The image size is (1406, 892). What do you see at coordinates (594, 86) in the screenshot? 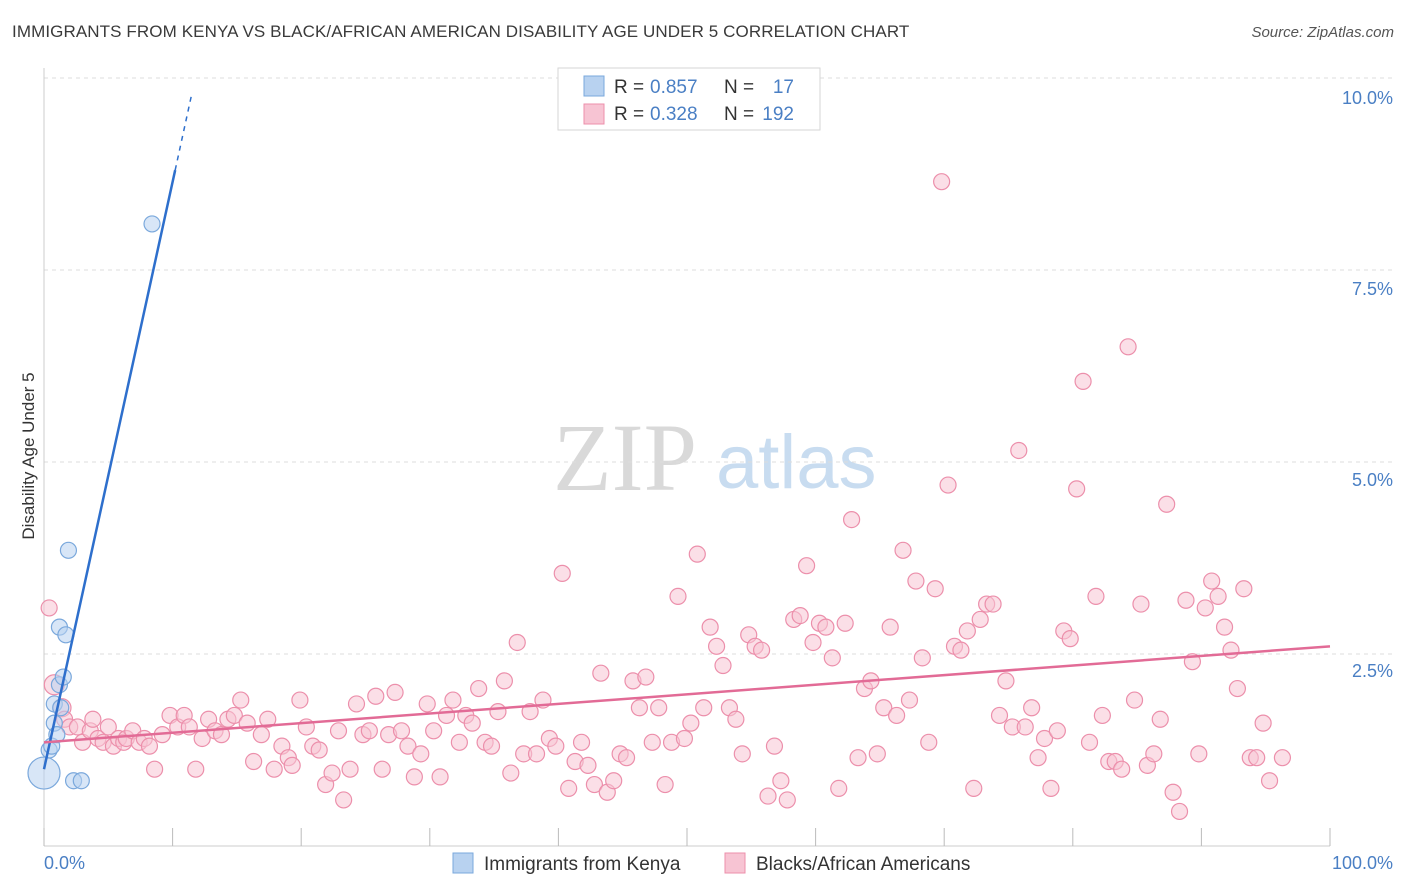
I see `legend-swatch-blue` at bounding box center [594, 86].